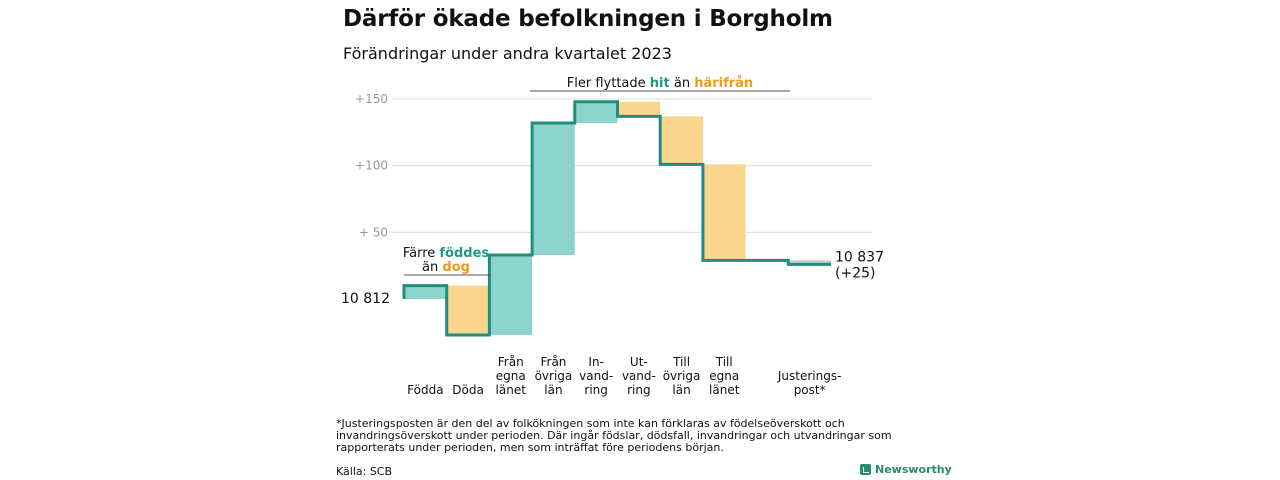 This screenshot has width=1280, height=480. Describe the element at coordinates (859, 257) in the screenshot. I see `end-value-label: 10 837` at that location.